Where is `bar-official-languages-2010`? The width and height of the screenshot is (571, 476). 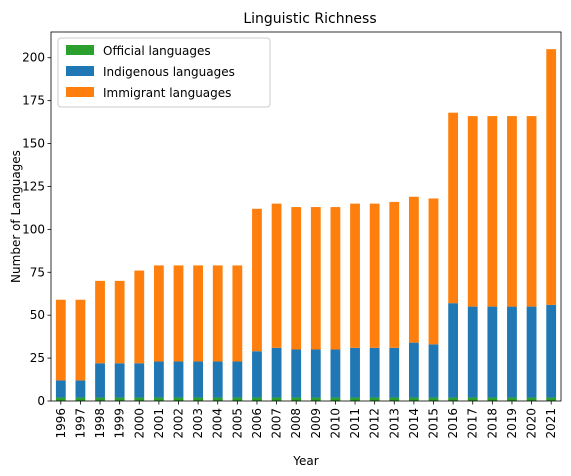 bar-official-languages-2010 is located at coordinates (335, 399).